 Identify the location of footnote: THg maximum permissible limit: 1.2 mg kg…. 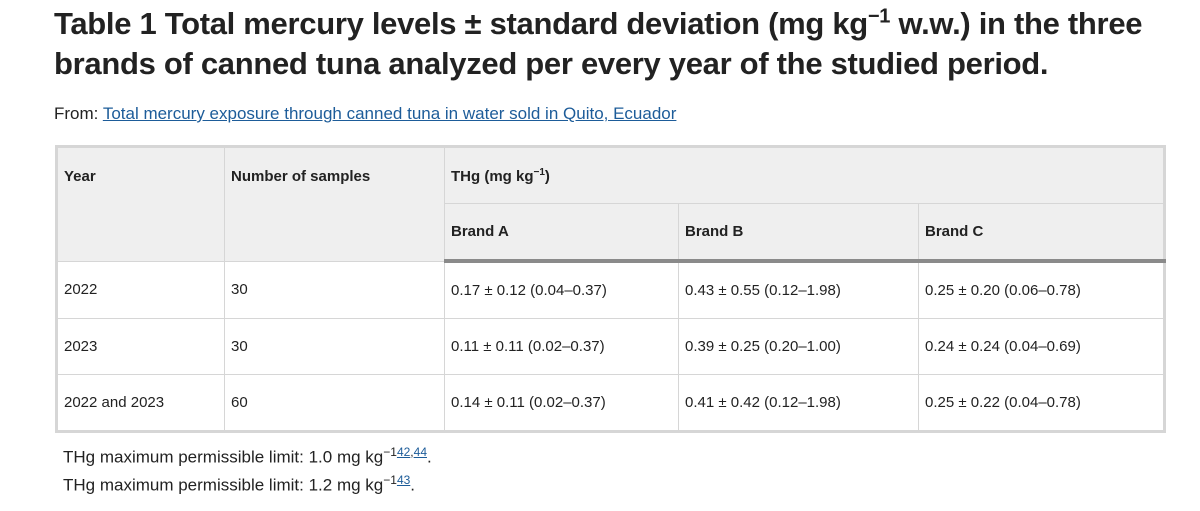
(239, 484).